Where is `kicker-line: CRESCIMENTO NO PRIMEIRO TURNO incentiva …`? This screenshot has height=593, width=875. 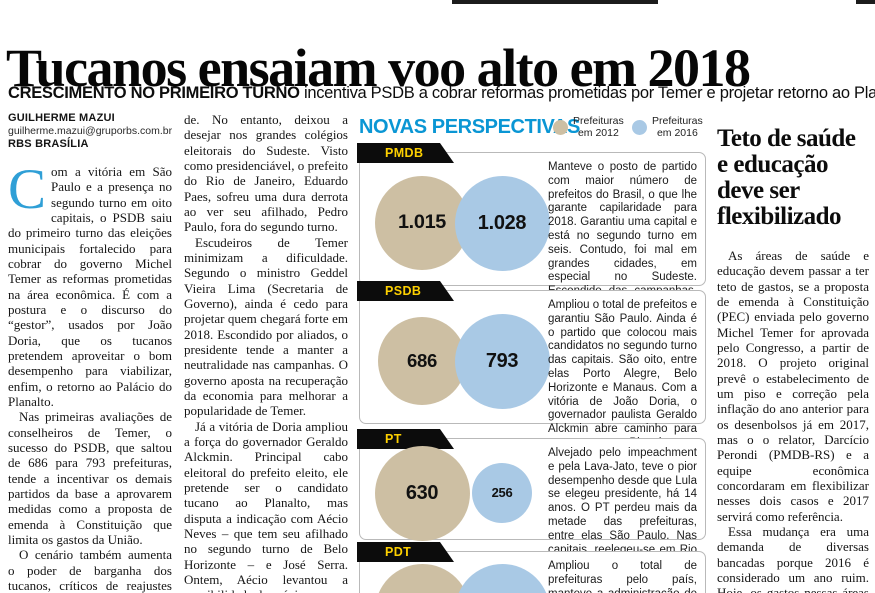 kicker-line: CRESCIMENTO NO PRIMEIRO TURNO incentiva … is located at coordinates (441, 93).